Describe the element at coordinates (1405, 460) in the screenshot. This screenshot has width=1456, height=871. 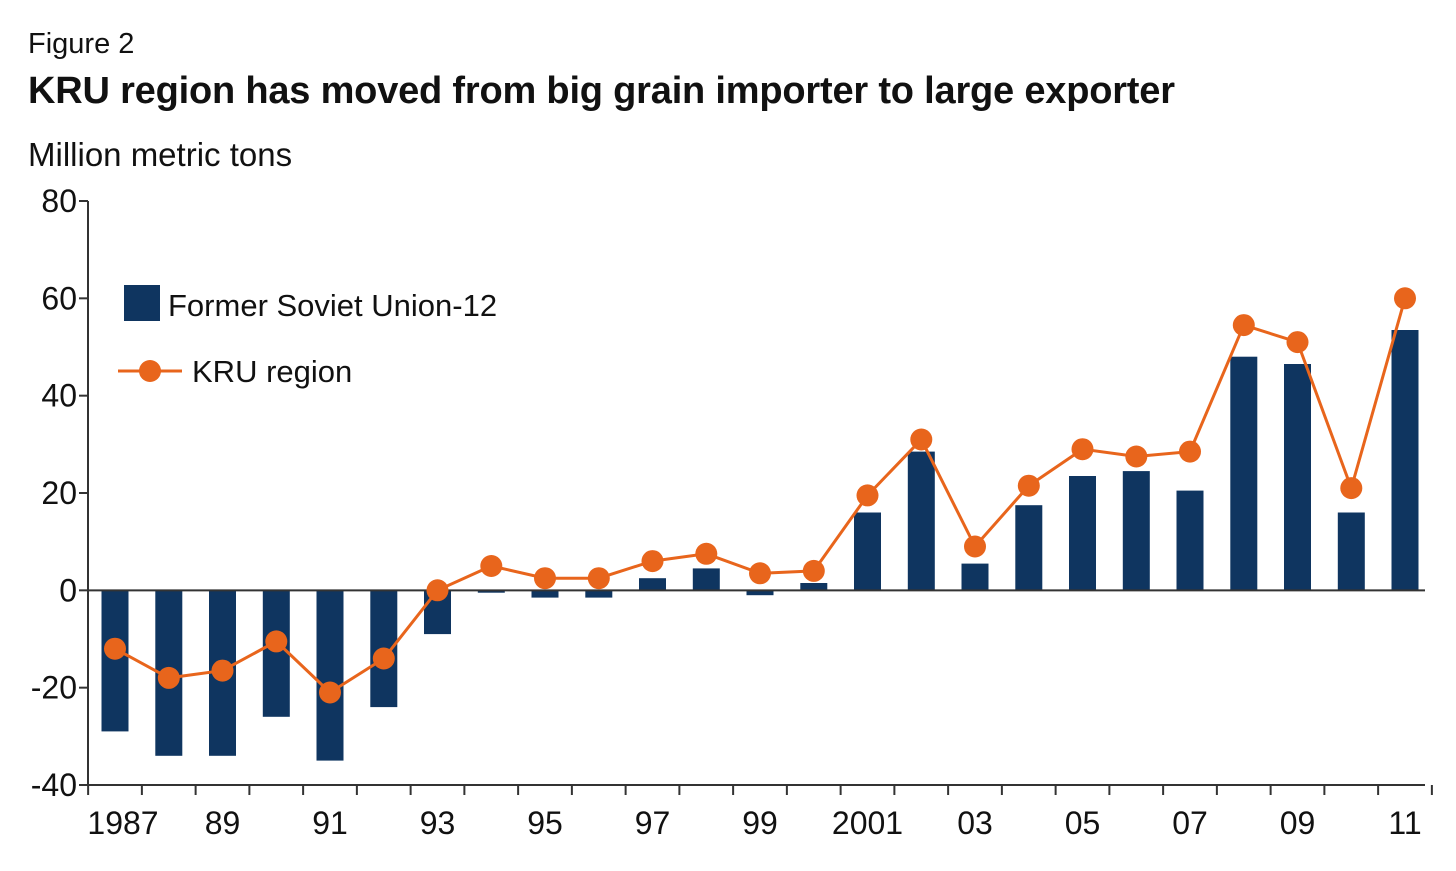
I see `bar-fsu12-2011` at that location.